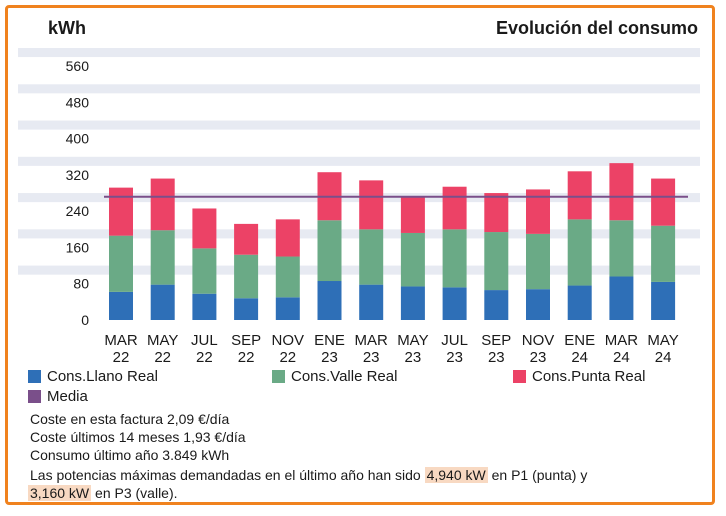 The image size is (726, 516). Describe the element at coordinates (67, 396) in the screenshot. I see `legend-label-media: Media` at that location.